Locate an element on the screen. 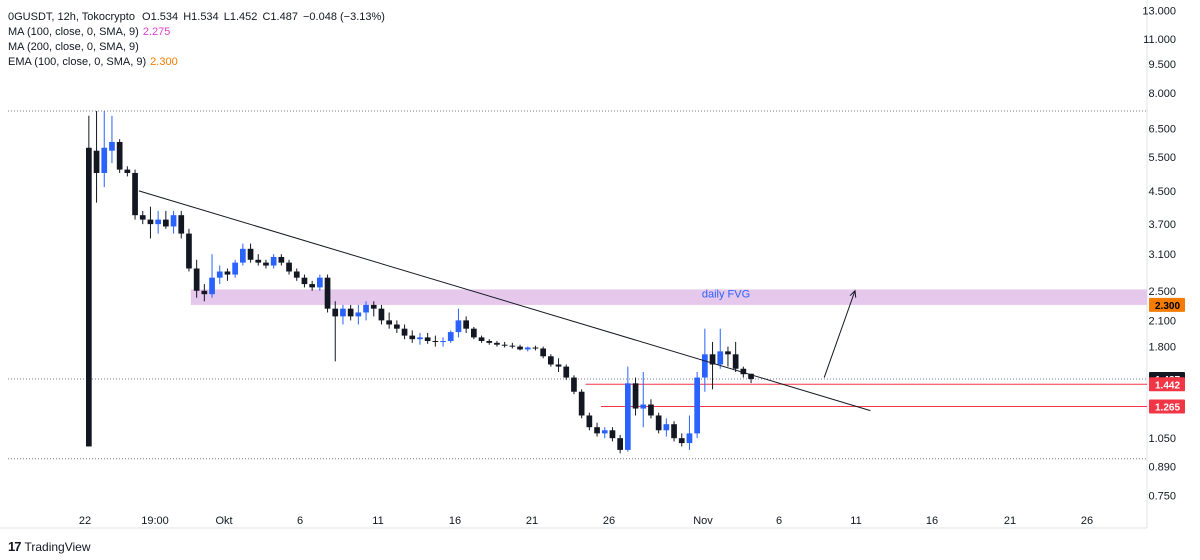  close-value: 1.487 is located at coordinates (284, 17).